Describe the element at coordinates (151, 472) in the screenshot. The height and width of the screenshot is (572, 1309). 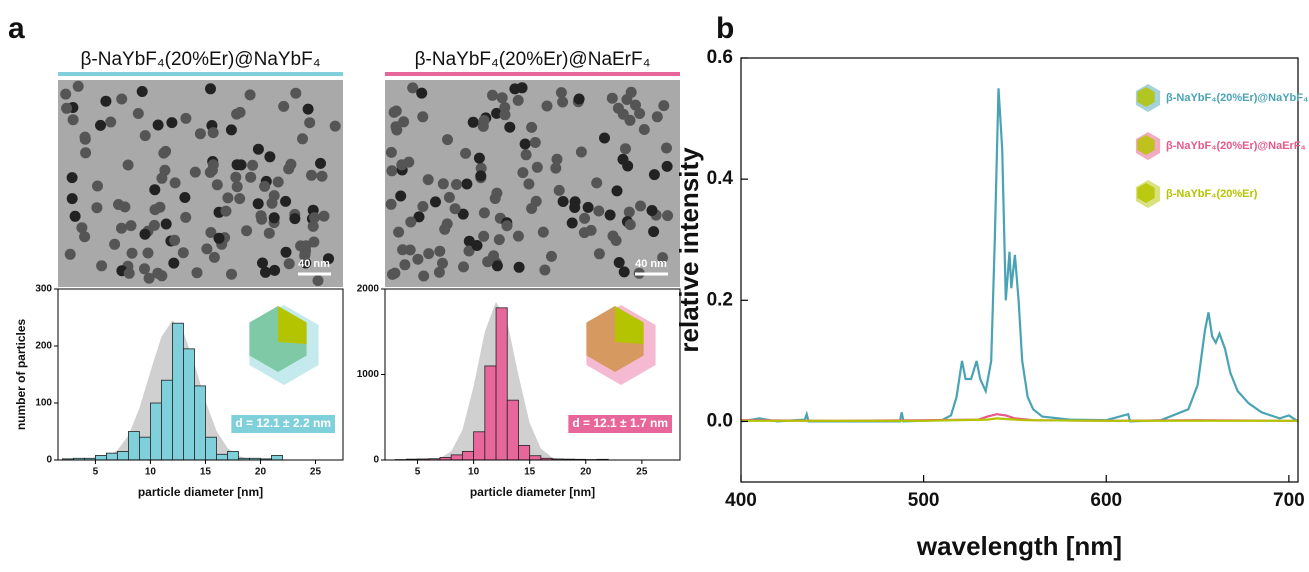
I see `x-tick-label: 10` at that location.